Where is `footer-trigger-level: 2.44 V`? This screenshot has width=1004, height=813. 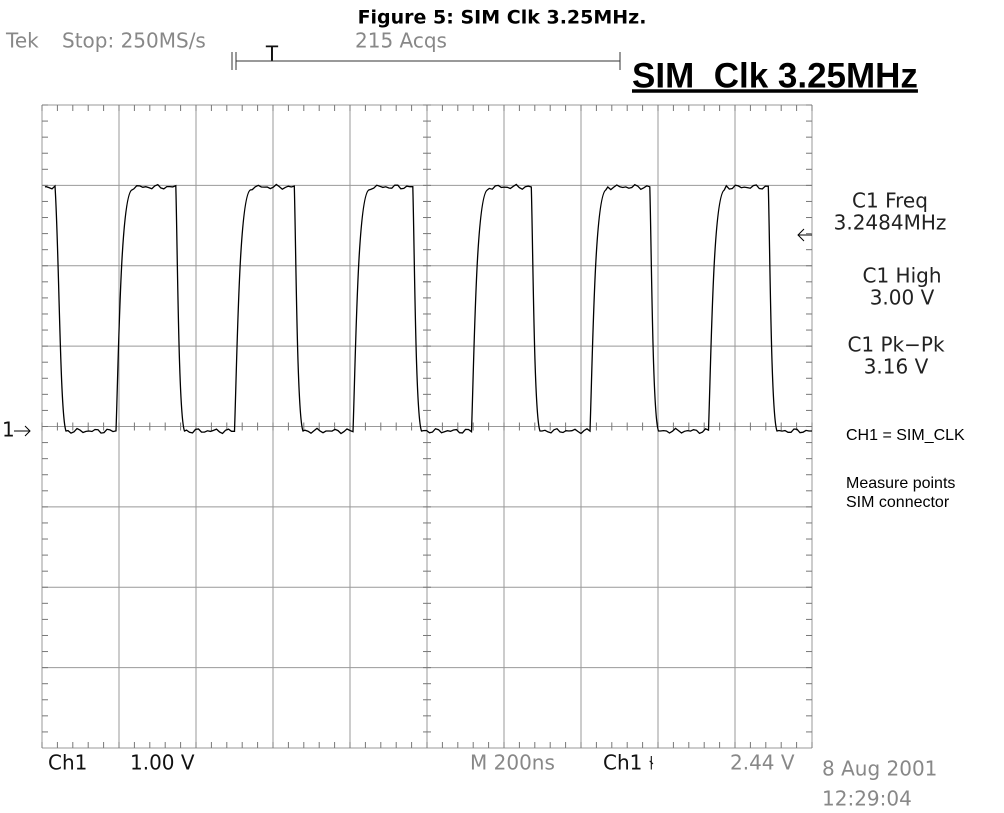
footer-trigger-level: 2.44 V is located at coordinates (762, 763).